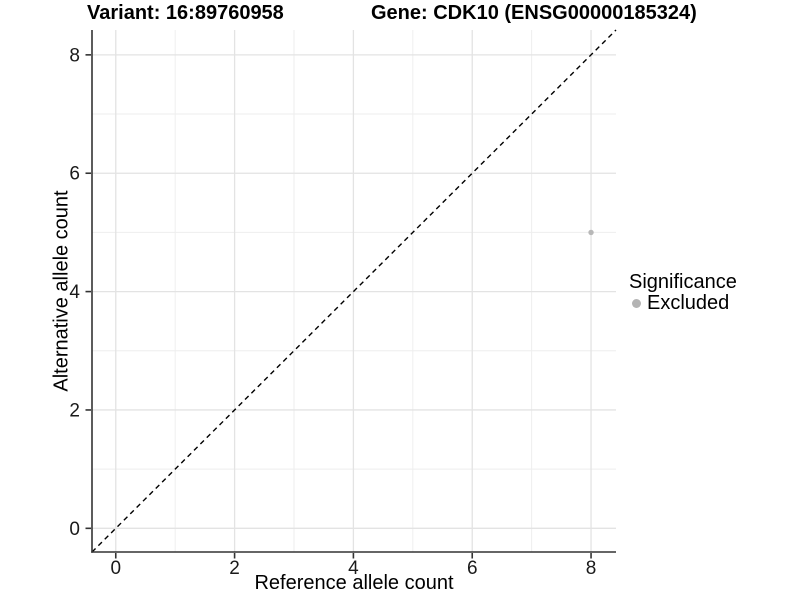 The height and width of the screenshot is (600, 800). Describe the element at coordinates (591, 232) in the screenshot. I see `data-point` at that location.